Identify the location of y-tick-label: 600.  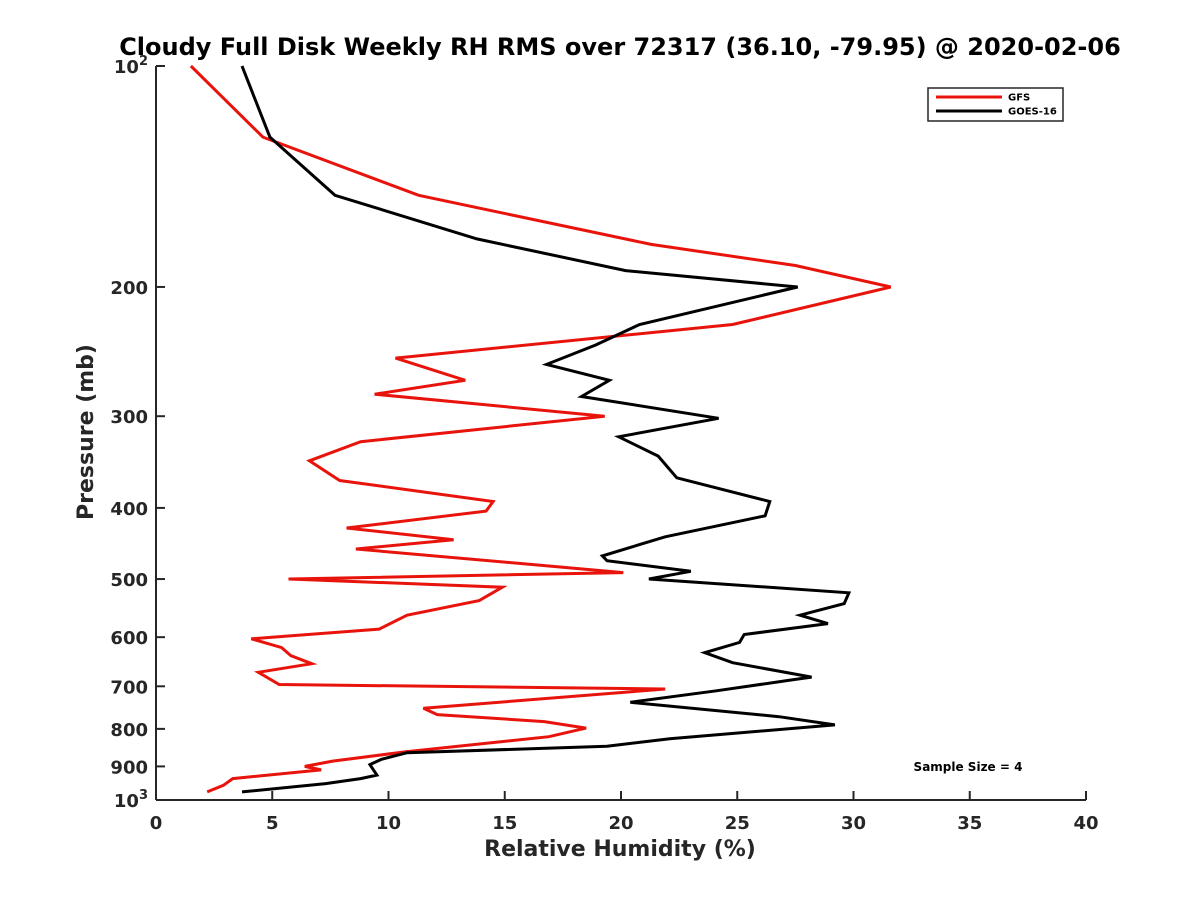
(129, 638).